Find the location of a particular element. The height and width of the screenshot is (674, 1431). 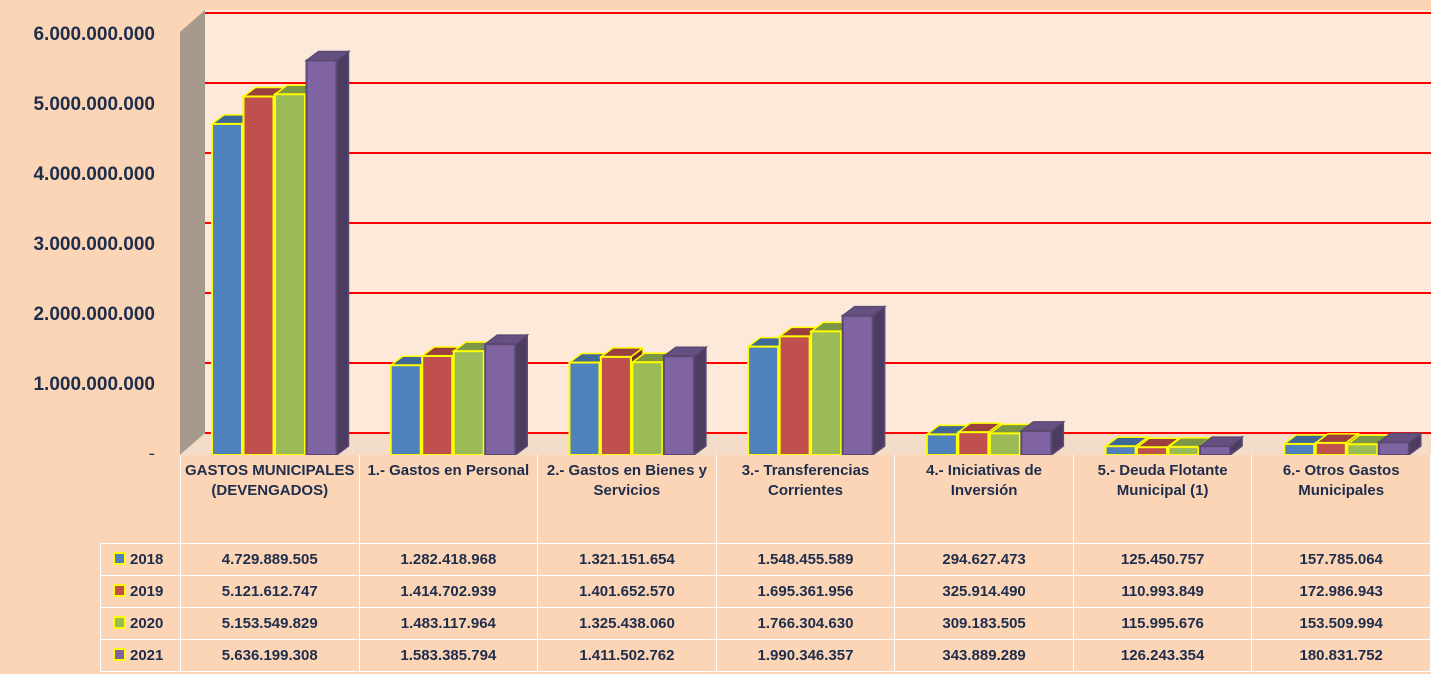

x-tick-label: 3.- Transferencias Corrientes is located at coordinates (805, 499).